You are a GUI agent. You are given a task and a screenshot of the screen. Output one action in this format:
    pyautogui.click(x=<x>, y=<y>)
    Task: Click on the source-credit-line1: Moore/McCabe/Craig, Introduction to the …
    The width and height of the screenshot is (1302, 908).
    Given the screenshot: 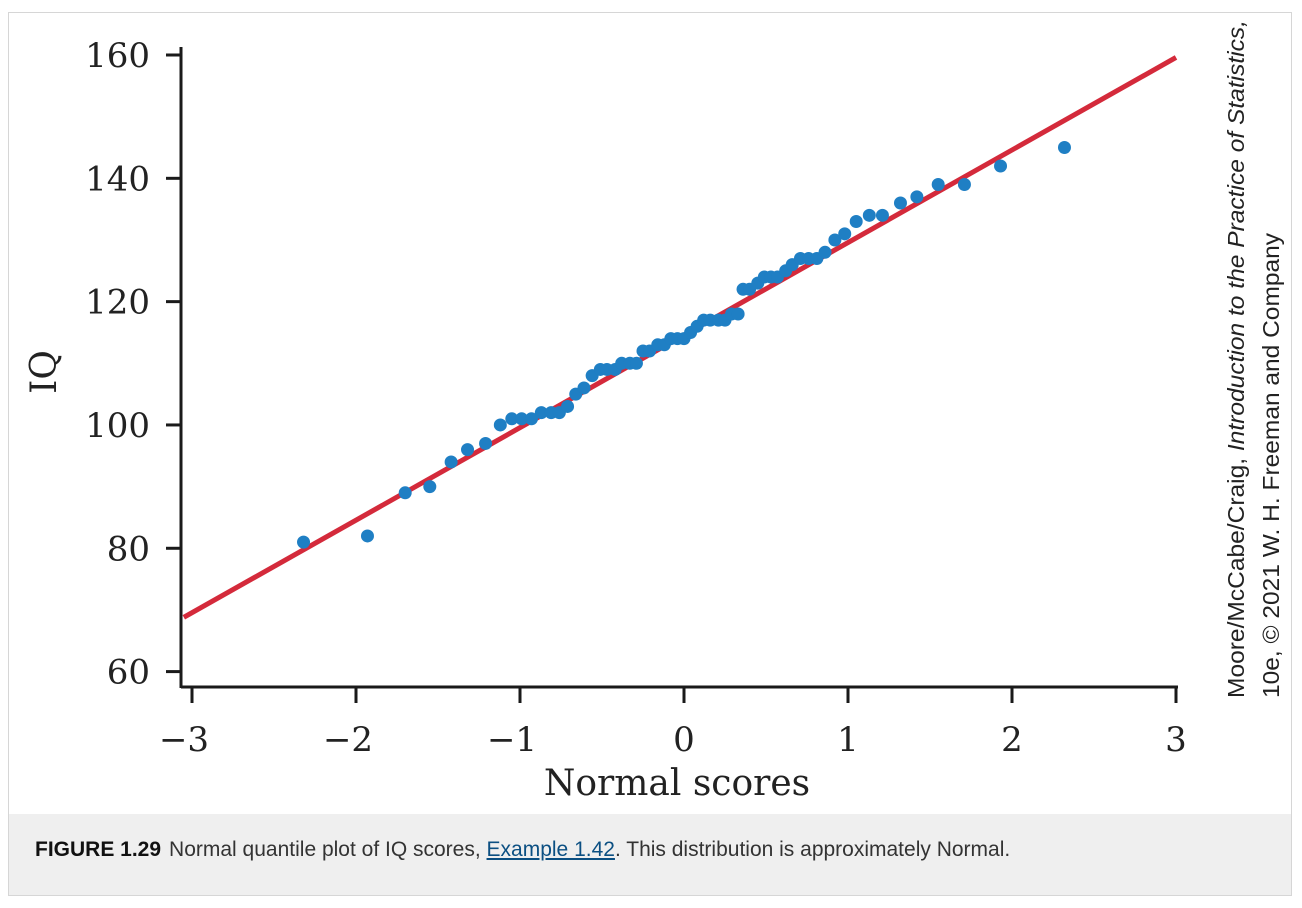 What is the action you would take?
    pyautogui.click(x=1236, y=359)
    